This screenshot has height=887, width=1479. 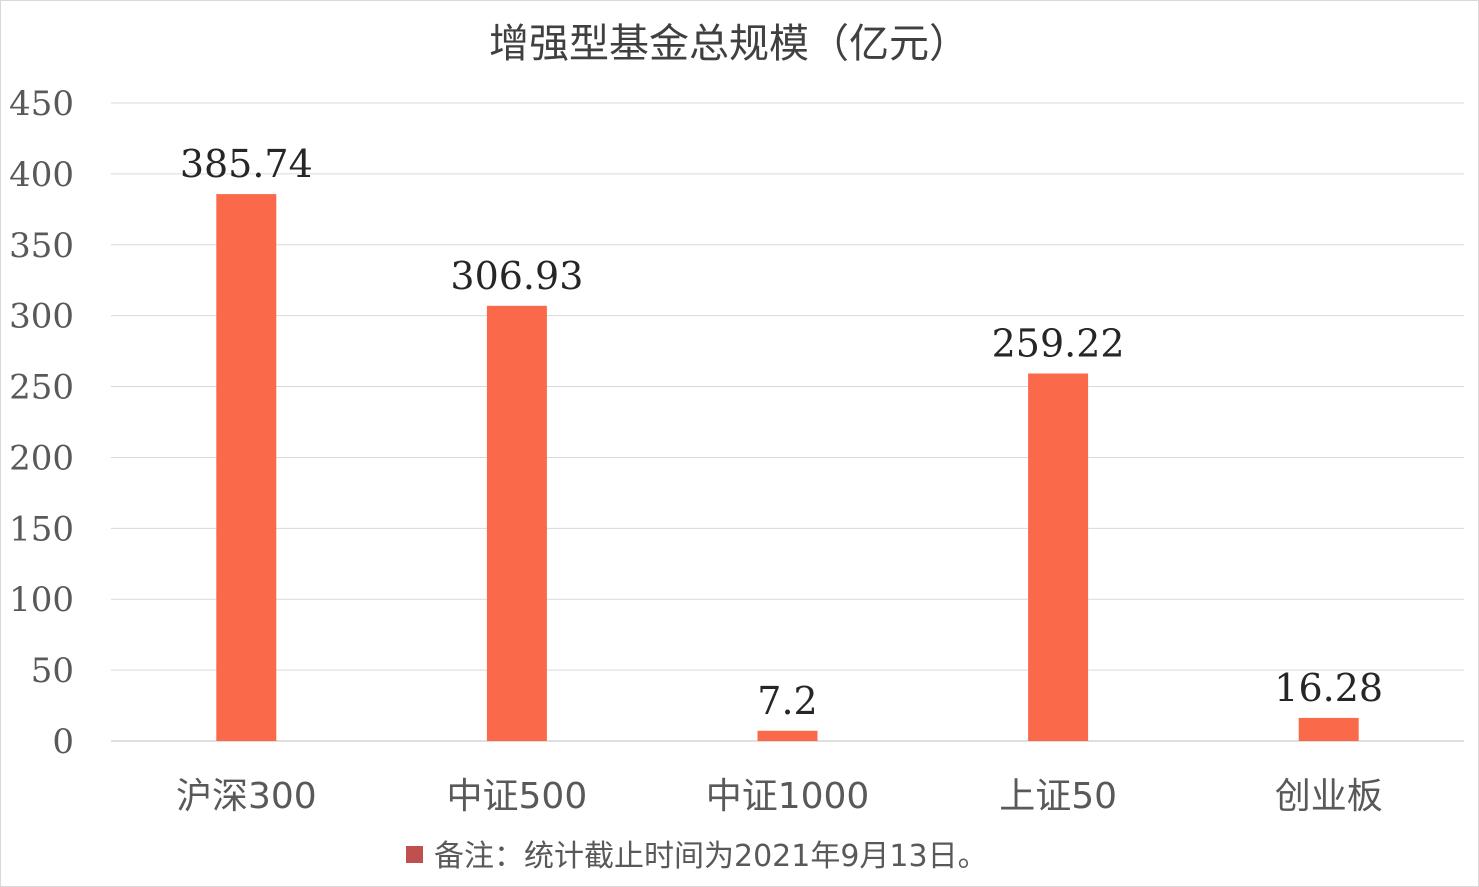 What do you see at coordinates (41, 423) in the screenshot?
I see `y-axis-ticks: 0 50 100 150 200 250 300 350 400 450` at bounding box center [41, 423].